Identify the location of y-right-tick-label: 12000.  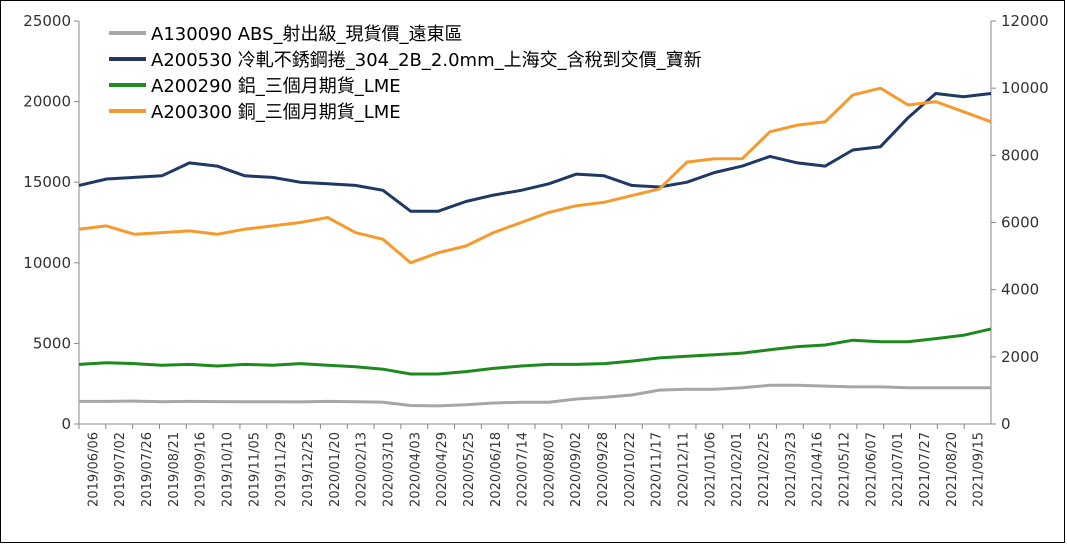
(1025, 21).